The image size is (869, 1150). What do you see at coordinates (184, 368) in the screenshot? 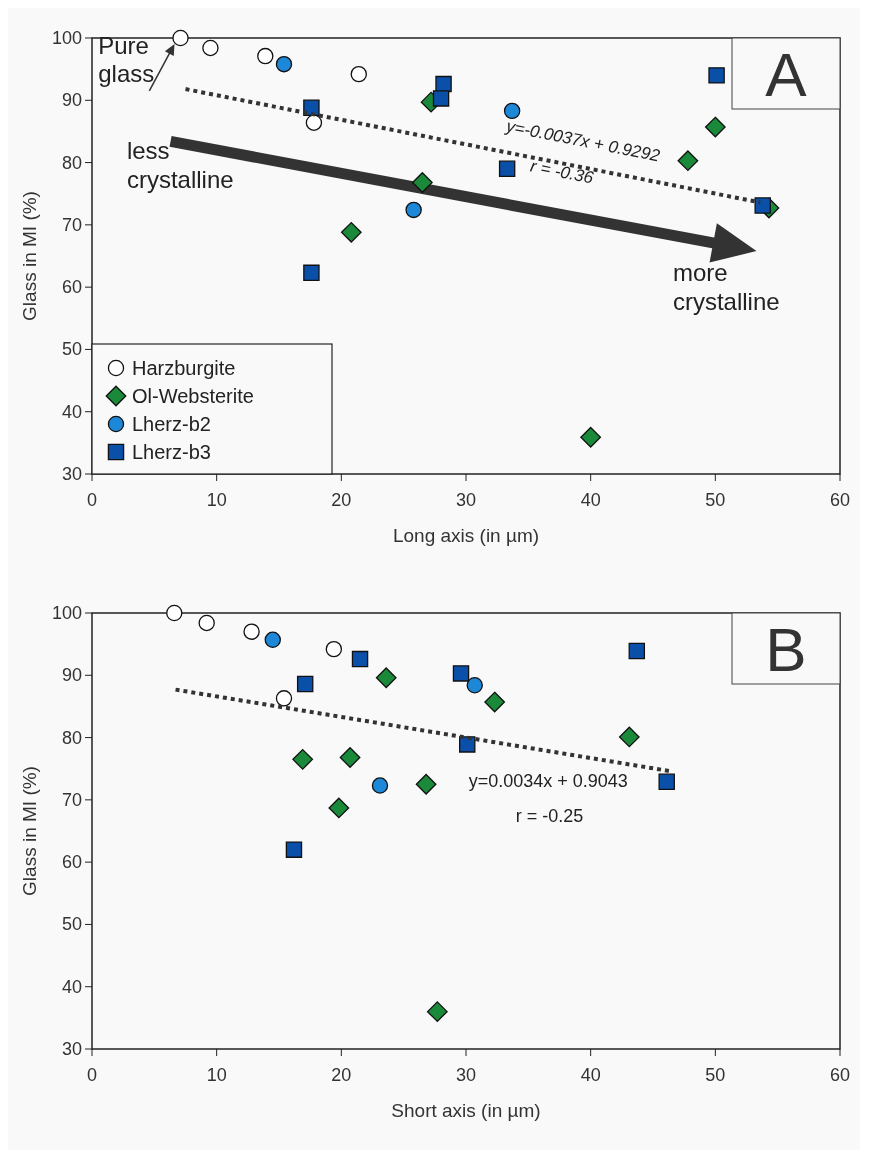
I see `legend-label: Harzburgite` at bounding box center [184, 368].